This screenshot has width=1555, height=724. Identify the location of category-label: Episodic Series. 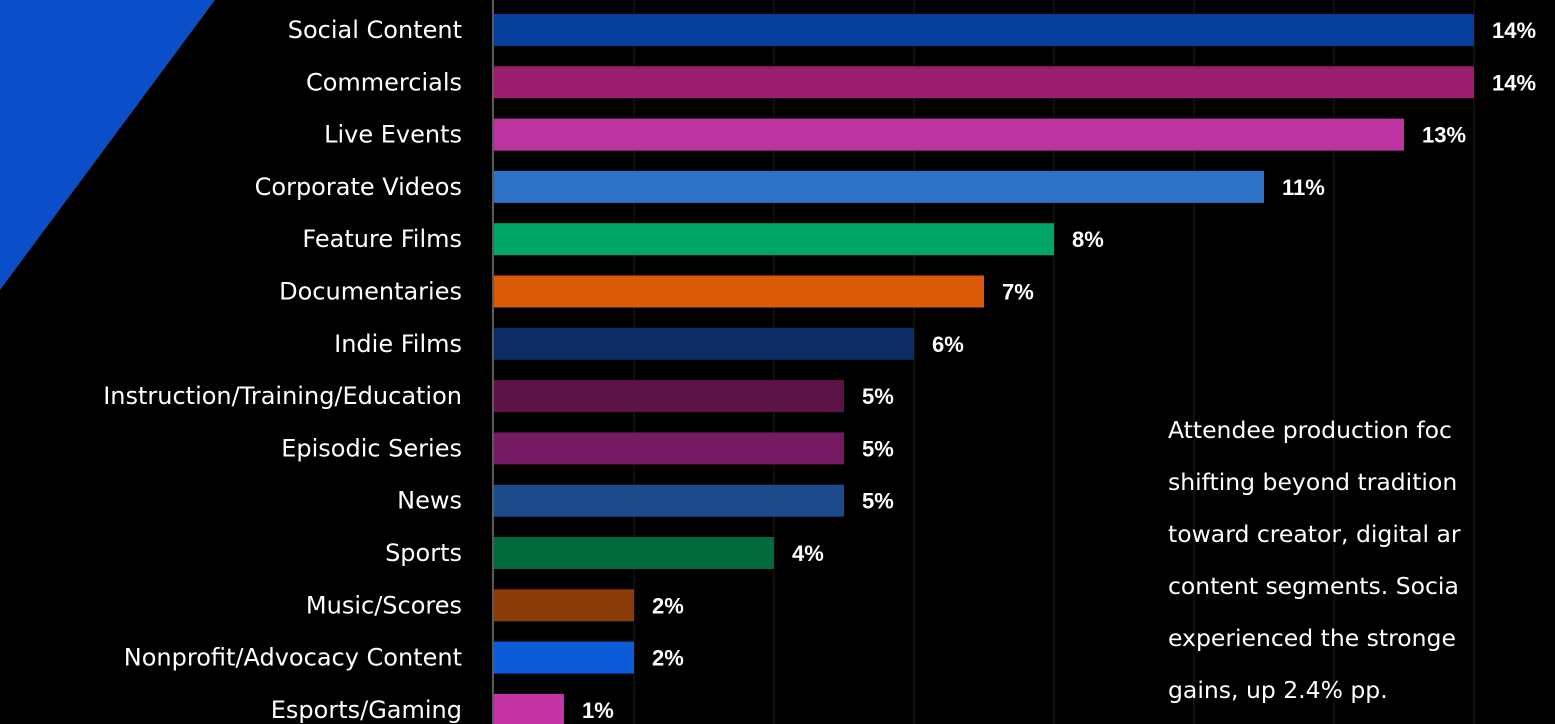
(371, 448).